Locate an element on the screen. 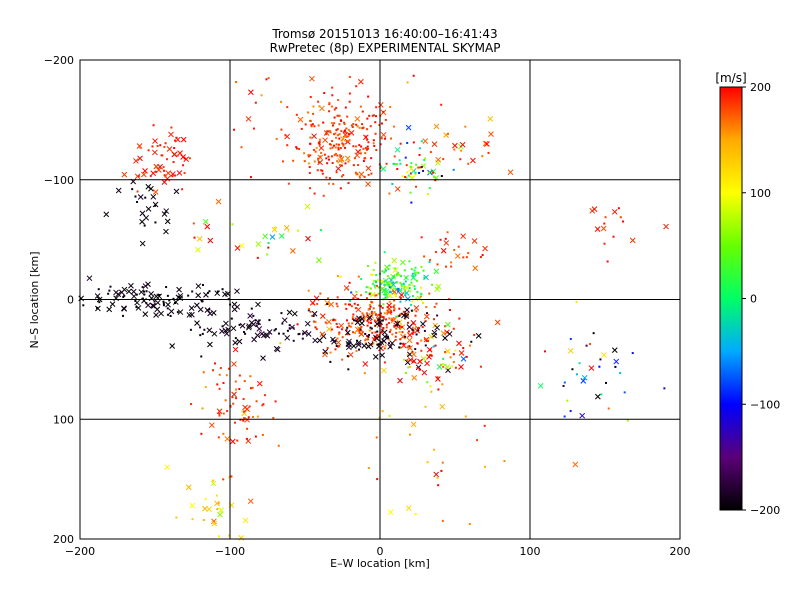  x-tick-label: −200 is located at coordinates (80, 551).